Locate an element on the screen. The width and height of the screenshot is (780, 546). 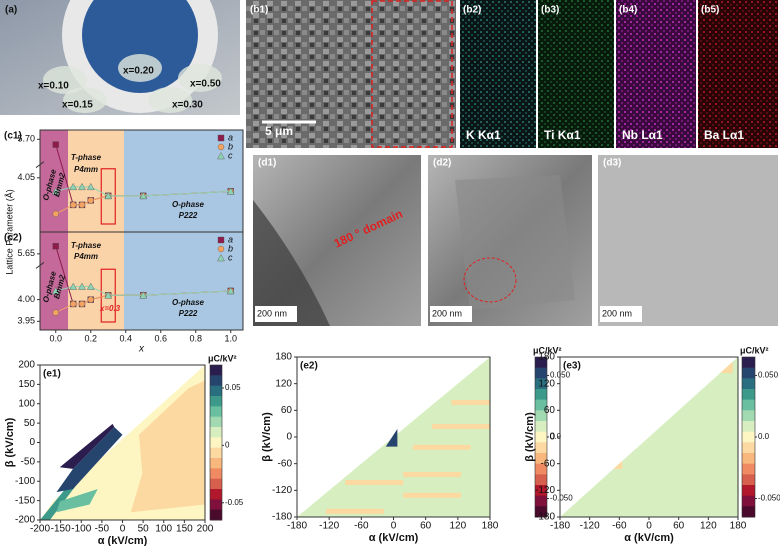
phase-annotation: O-phase is located at coordinates (188, 204).